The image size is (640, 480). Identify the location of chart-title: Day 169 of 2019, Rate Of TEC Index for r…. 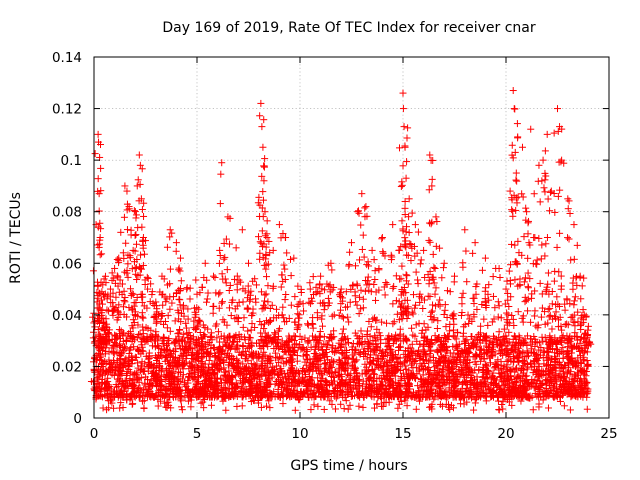
(349, 28).